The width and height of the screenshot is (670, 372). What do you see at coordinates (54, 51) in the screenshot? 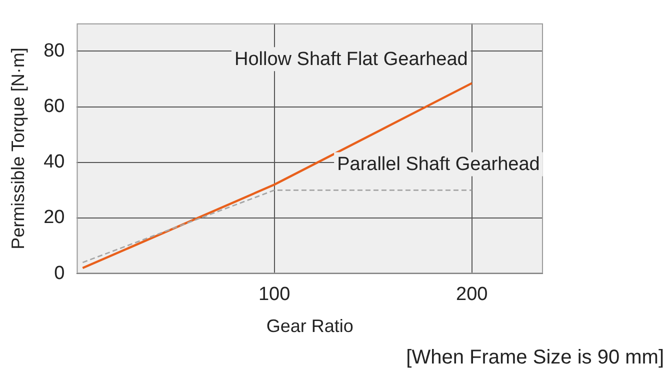
I see `y-tick-label: 80` at bounding box center [54, 51].